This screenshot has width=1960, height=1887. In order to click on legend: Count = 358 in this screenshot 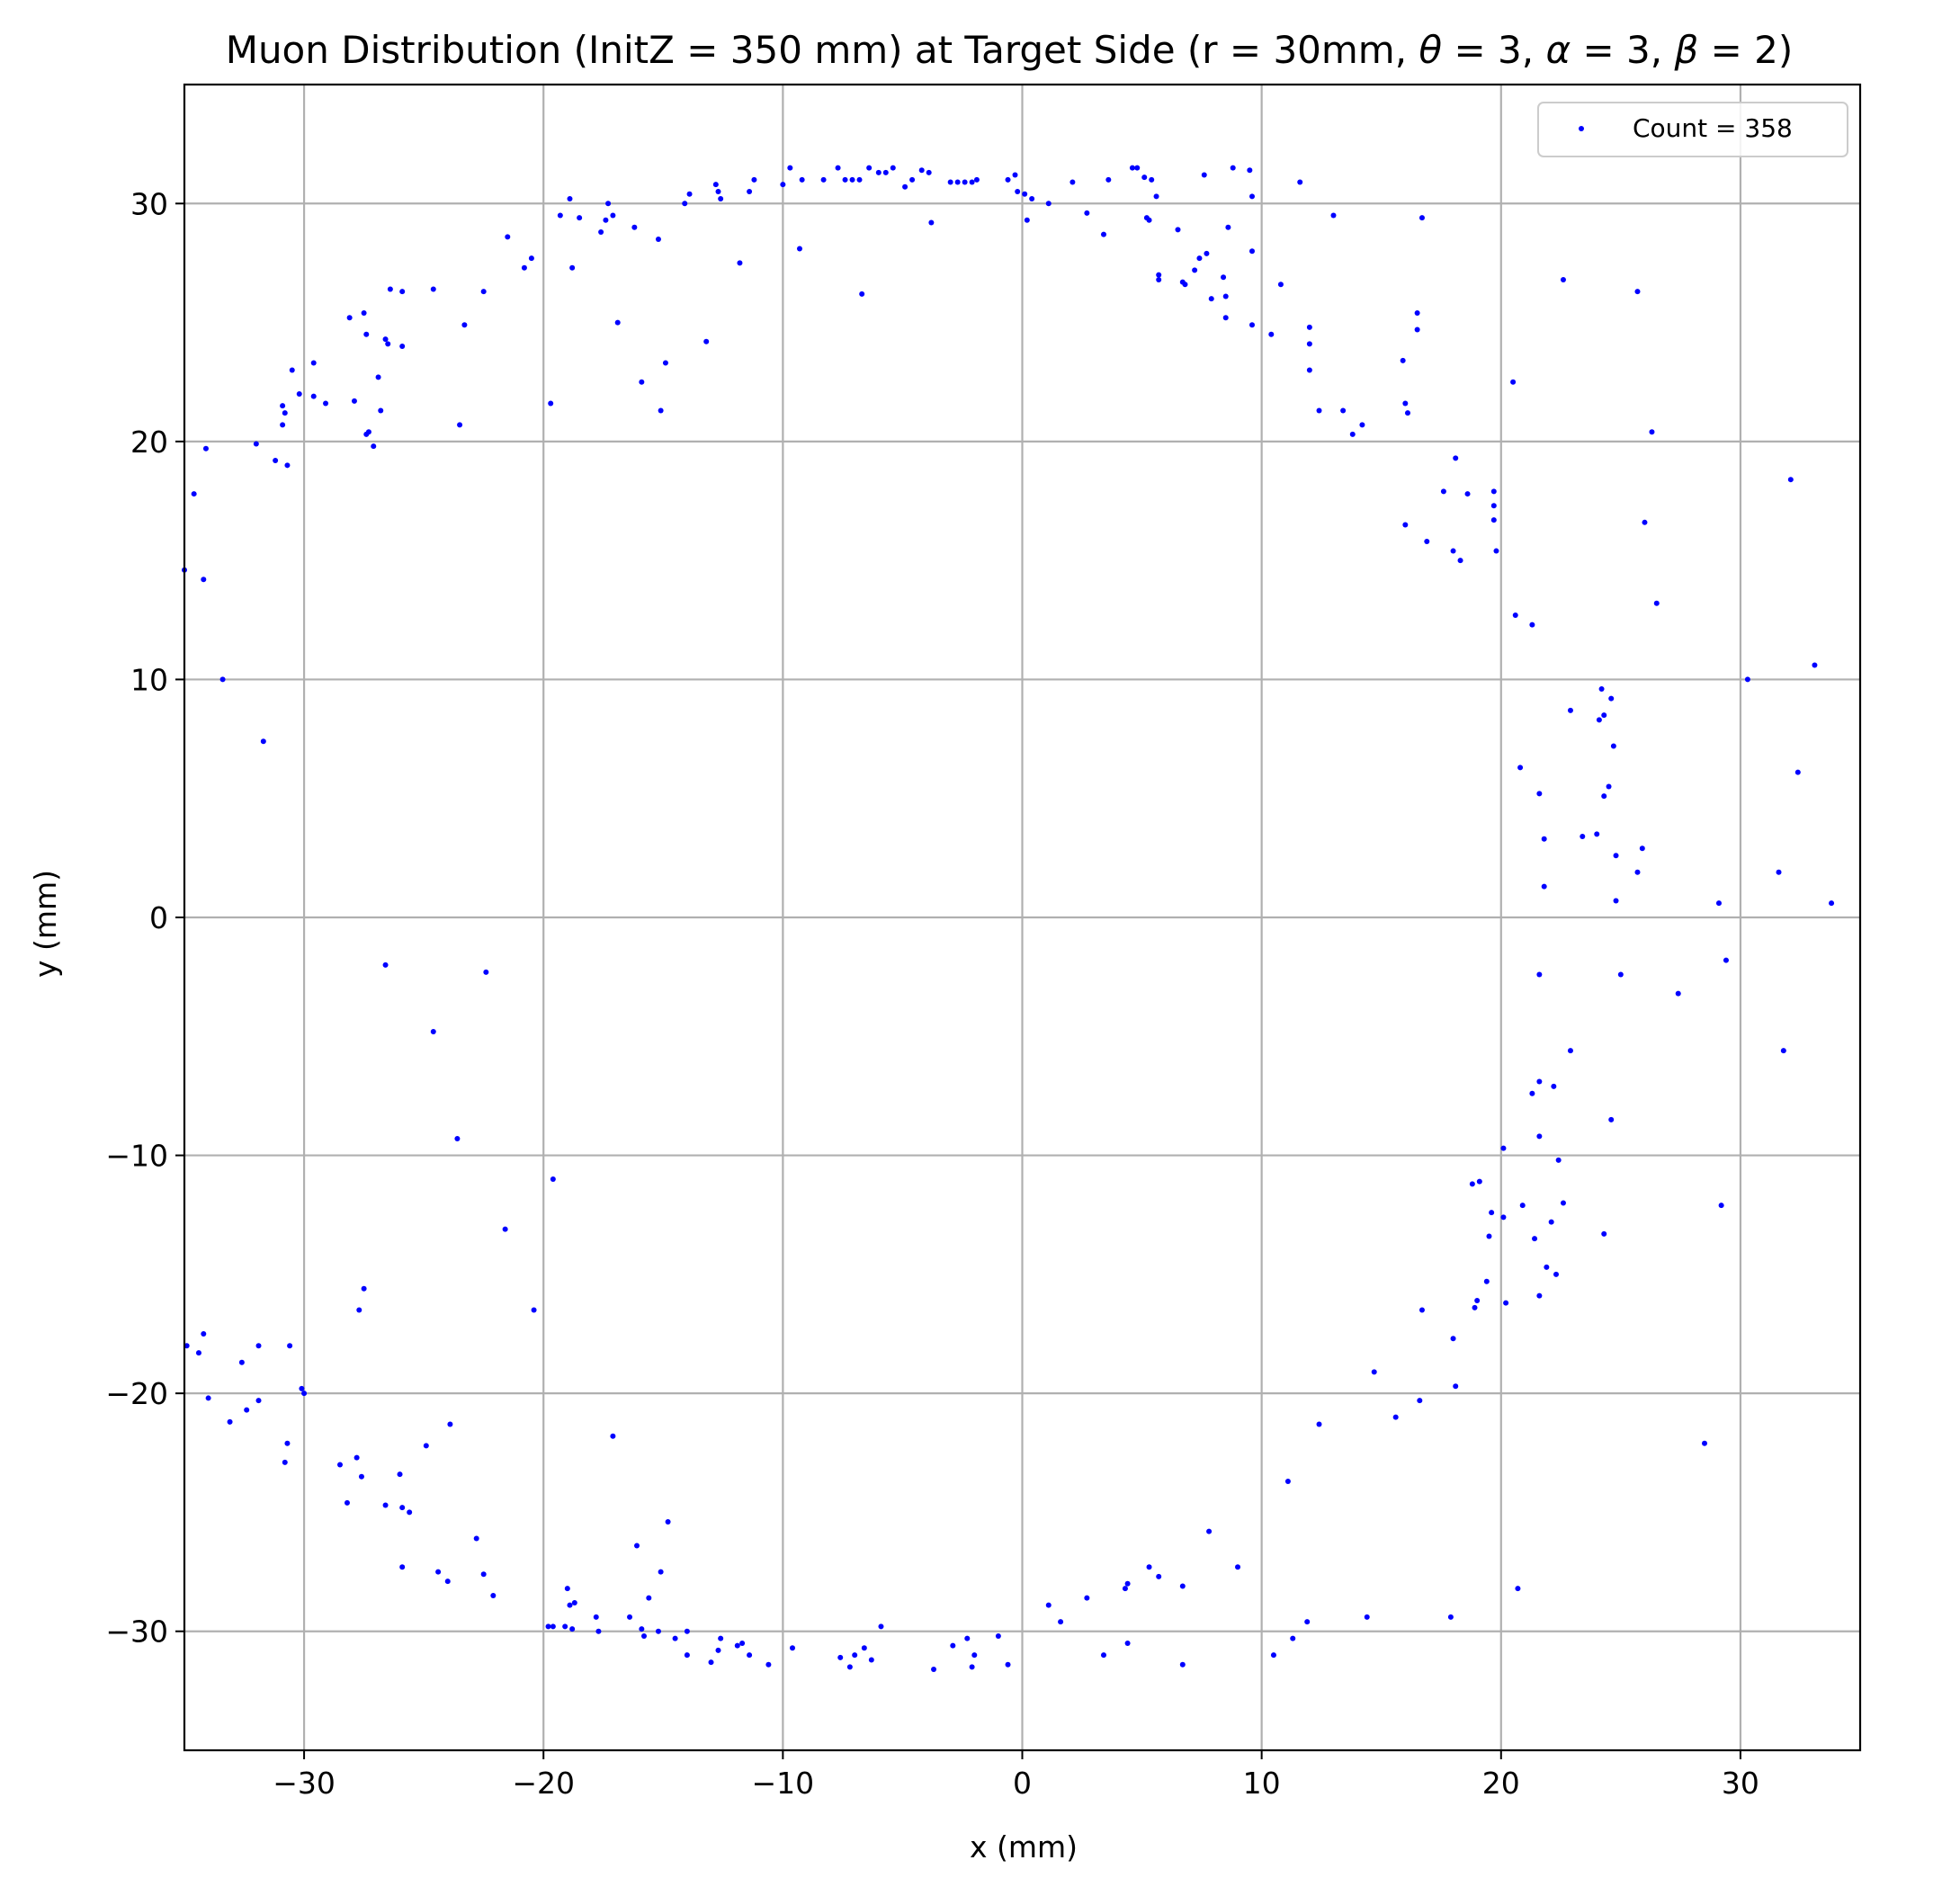, I will do `click(1692, 129)`.